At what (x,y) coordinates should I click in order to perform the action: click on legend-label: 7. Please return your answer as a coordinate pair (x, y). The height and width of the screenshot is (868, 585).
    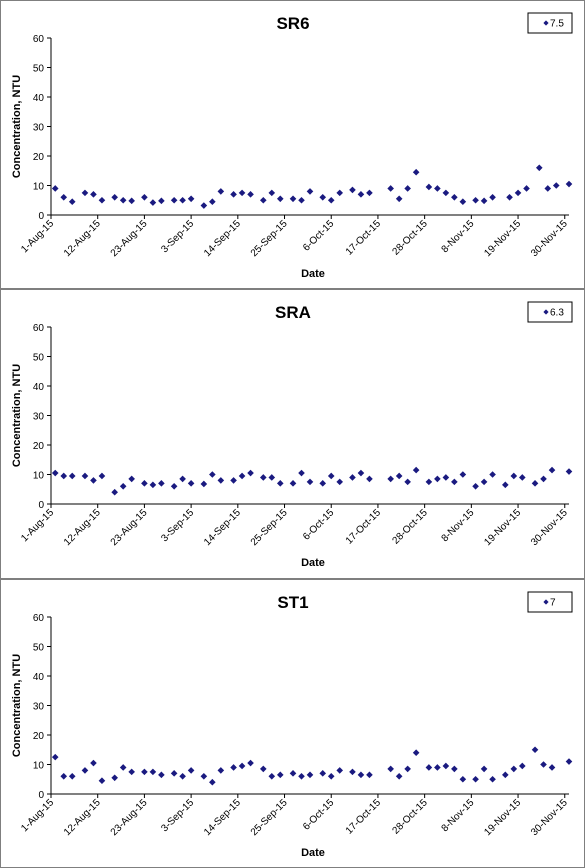
    Looking at the image, I should click on (553, 603).